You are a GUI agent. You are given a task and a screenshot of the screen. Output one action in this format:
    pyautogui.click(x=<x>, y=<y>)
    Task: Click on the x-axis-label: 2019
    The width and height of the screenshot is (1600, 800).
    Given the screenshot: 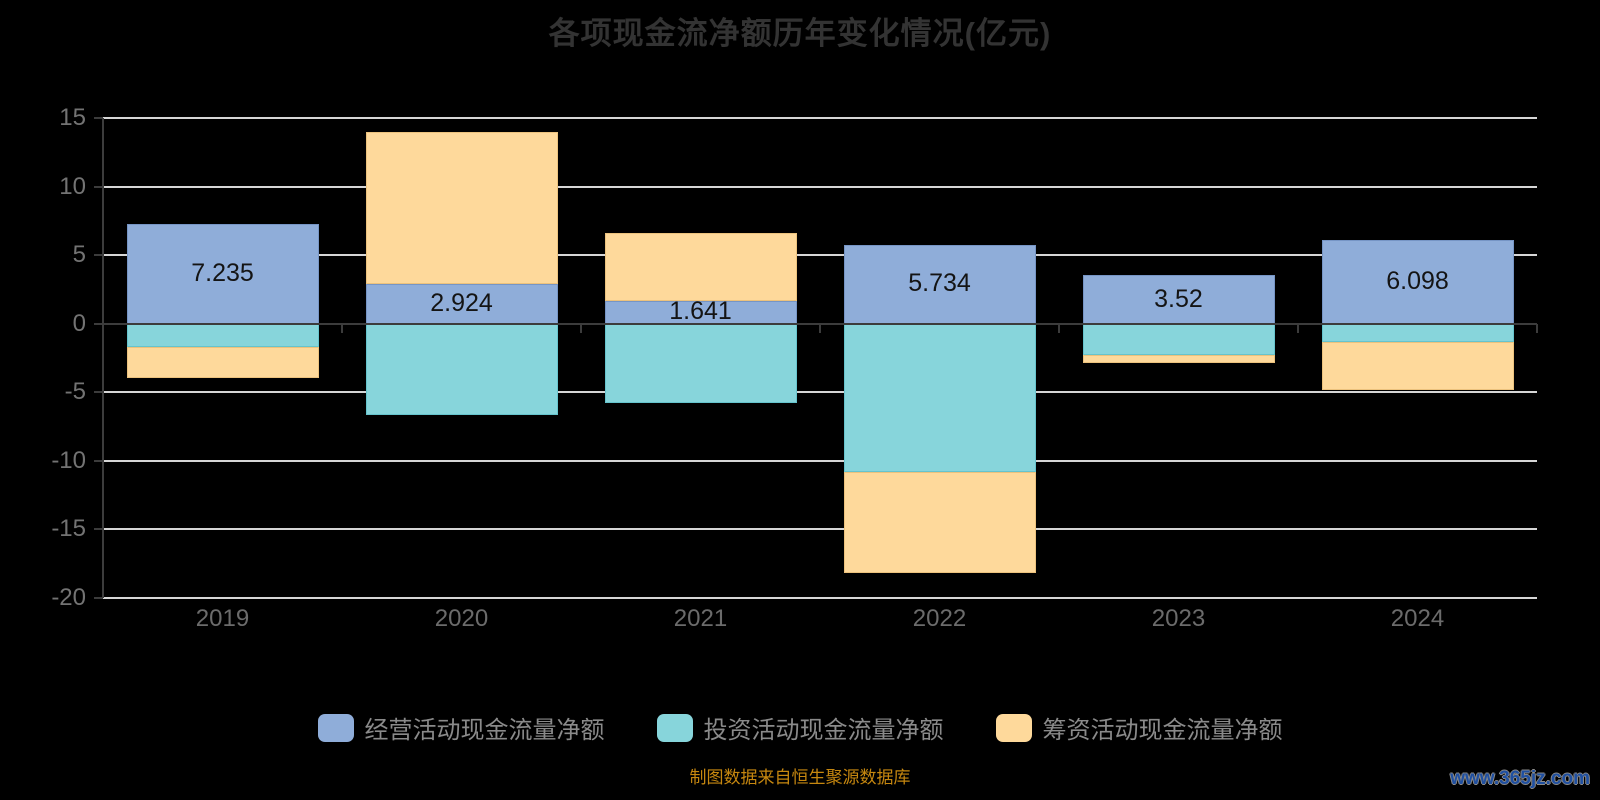 What is the action you would take?
    pyautogui.click(x=222, y=618)
    